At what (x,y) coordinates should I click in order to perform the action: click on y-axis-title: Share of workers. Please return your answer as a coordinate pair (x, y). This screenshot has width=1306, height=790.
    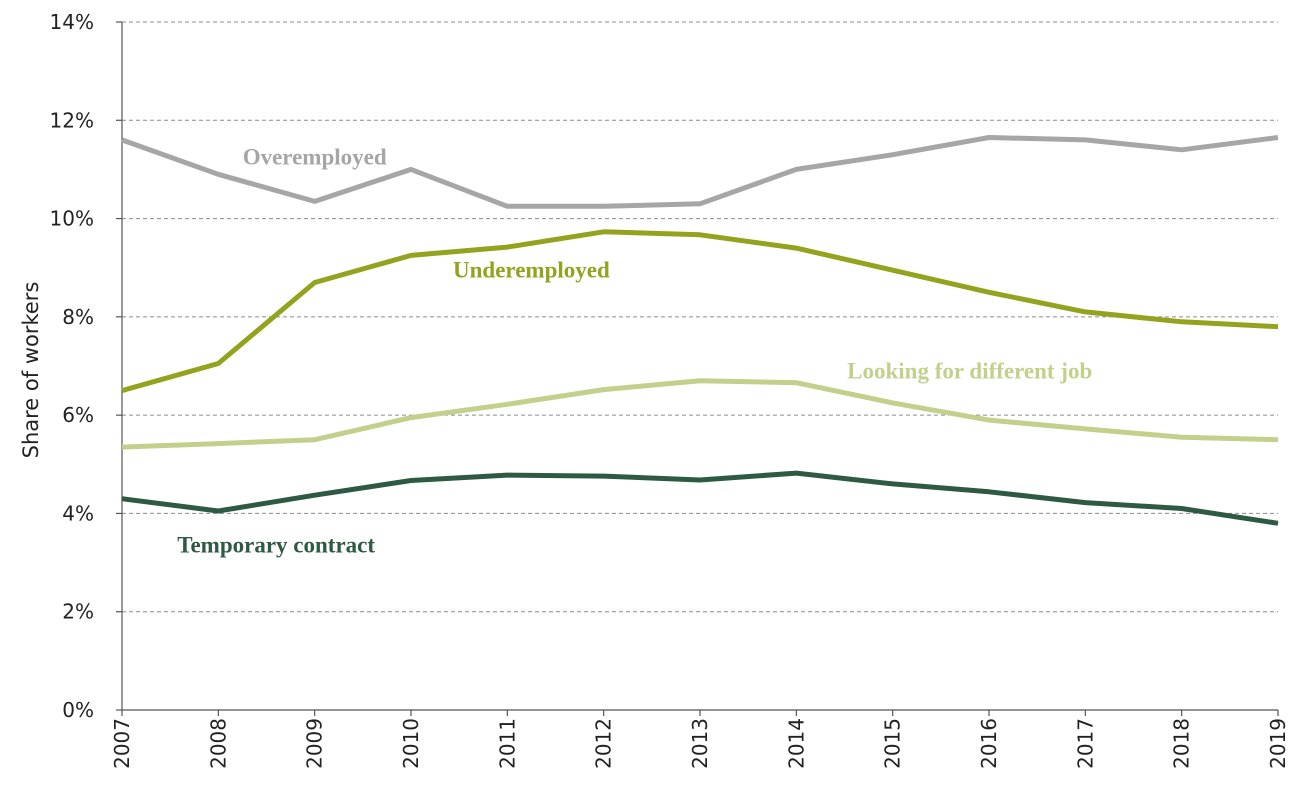
    Looking at the image, I should click on (31, 370).